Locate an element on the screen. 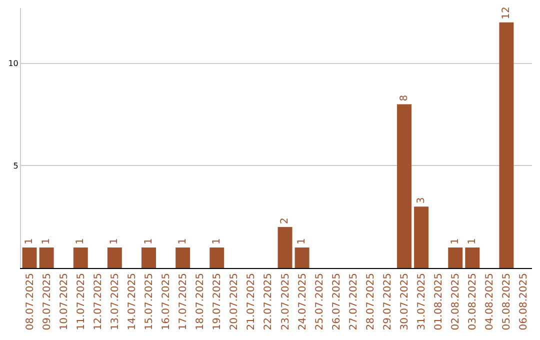 This screenshot has height=340, width=540. x-tick-label: 18.07.2025 is located at coordinates (200, 301).